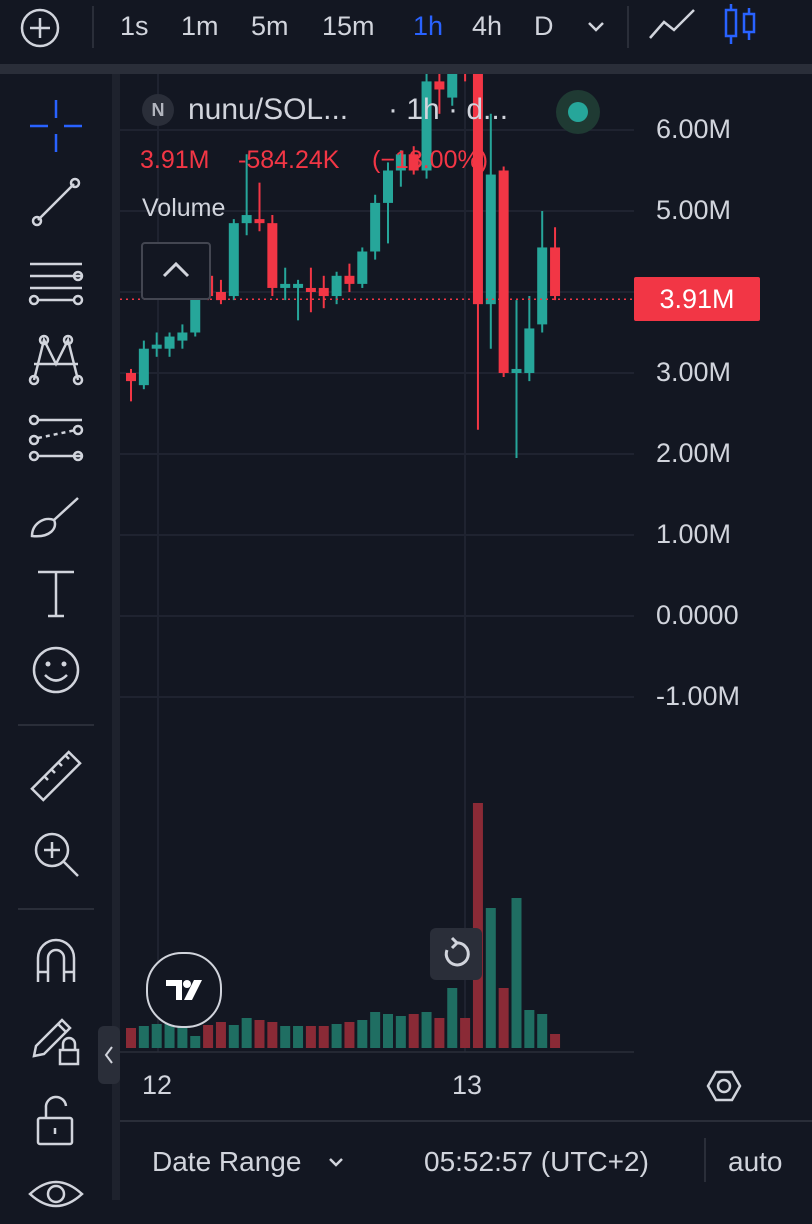 This screenshot has width=812, height=1224. Describe the element at coordinates (134, 26) in the screenshot. I see `timeframe-1s: 1s` at that location.